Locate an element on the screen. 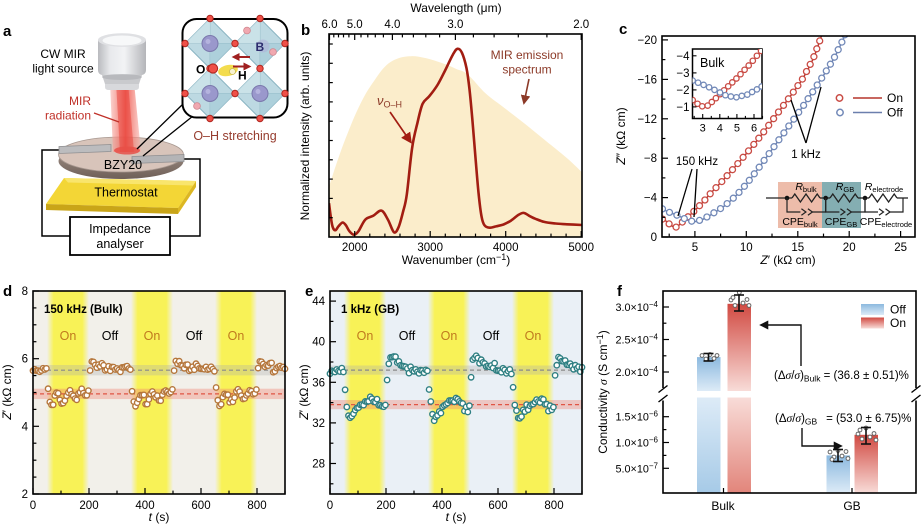  svg-text: 28 is located at coordinates (318, 465).